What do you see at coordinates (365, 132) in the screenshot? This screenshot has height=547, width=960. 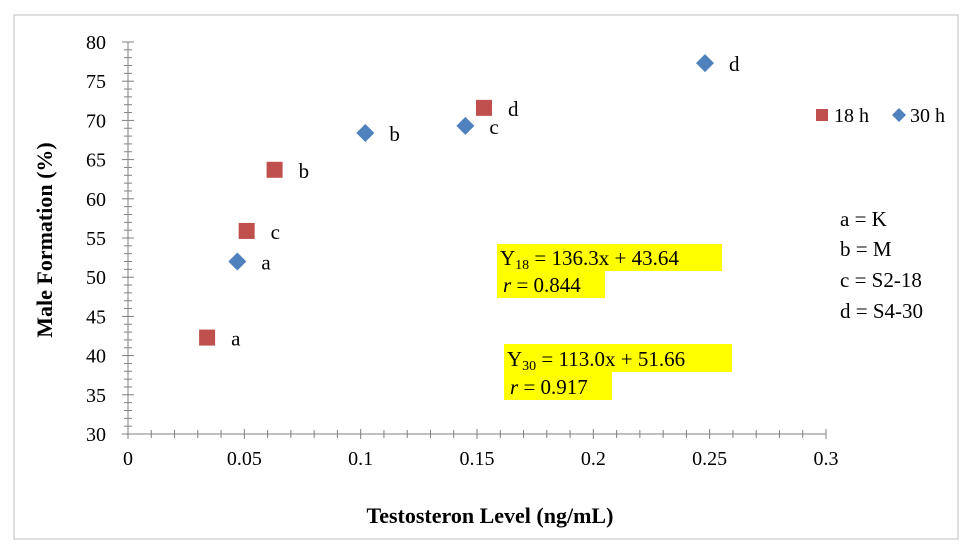 I see `point-30h-b` at bounding box center [365, 132].